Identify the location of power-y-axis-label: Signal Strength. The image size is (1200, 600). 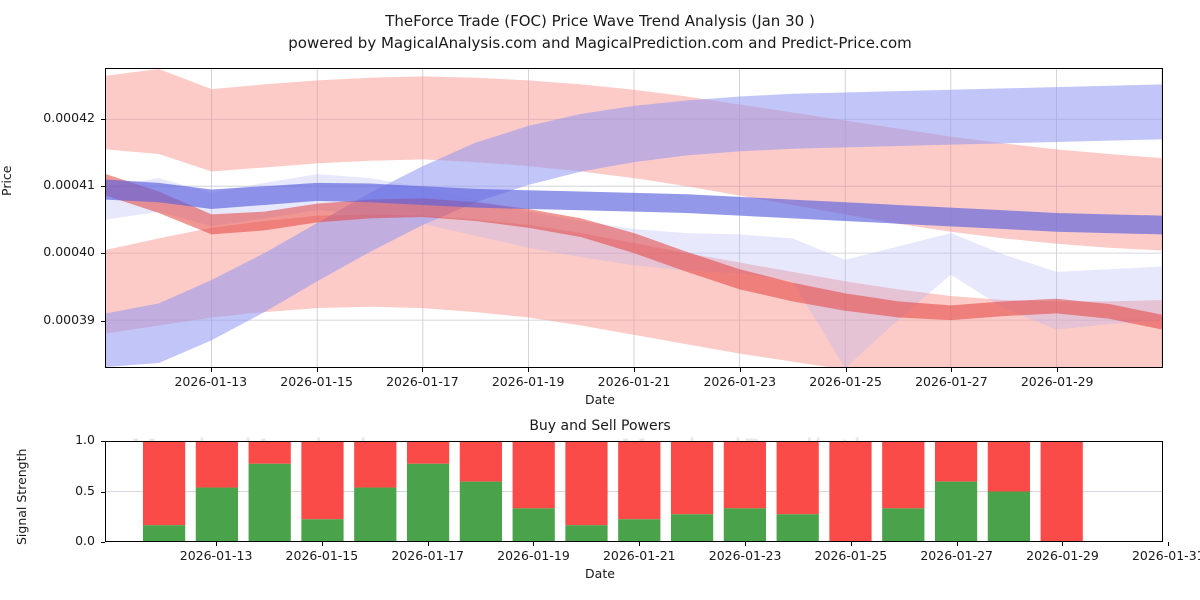
(21, 496).